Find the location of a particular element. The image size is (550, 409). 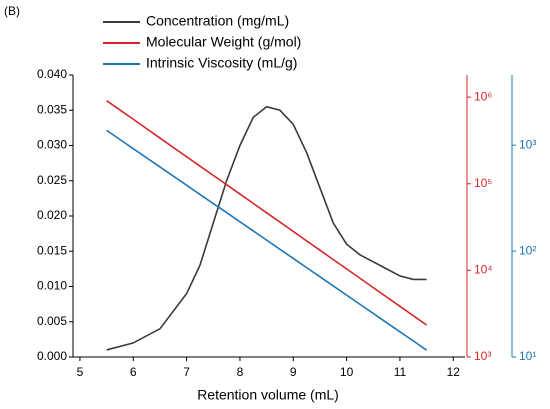

x-tick-label: 11 is located at coordinates (400, 372).